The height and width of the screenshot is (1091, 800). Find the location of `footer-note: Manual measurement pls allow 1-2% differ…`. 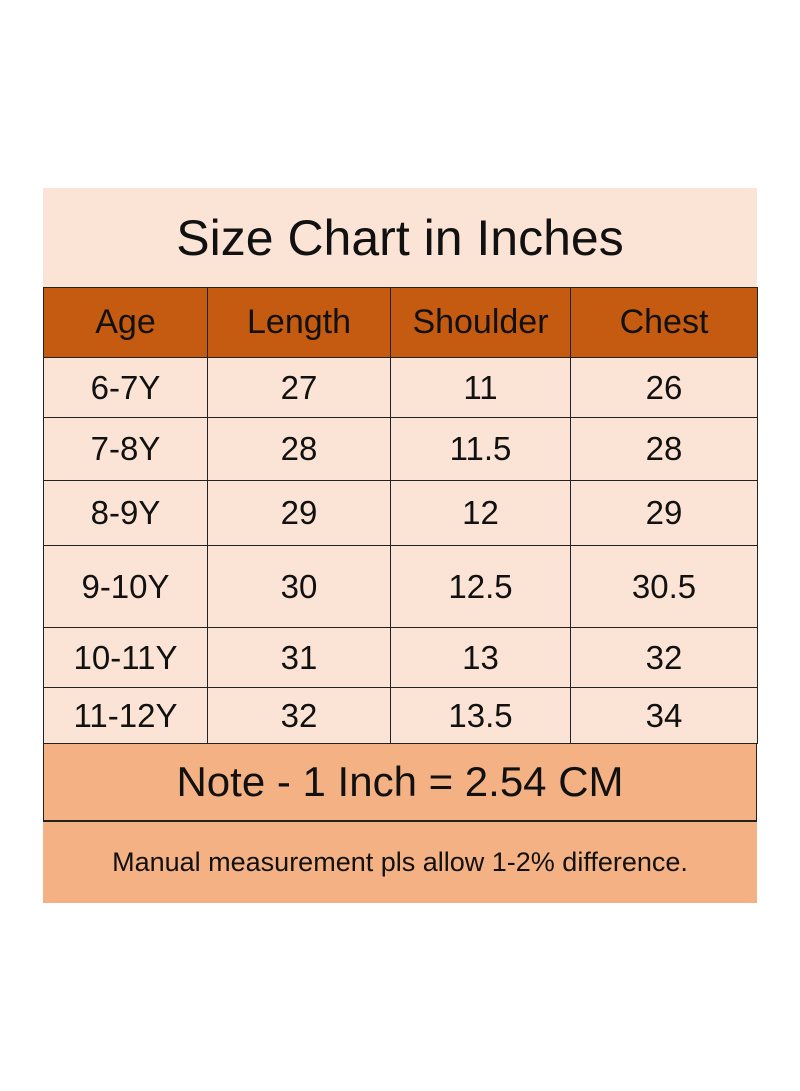

footer-note: Manual measurement pls allow 1-2% differ… is located at coordinates (400, 862).